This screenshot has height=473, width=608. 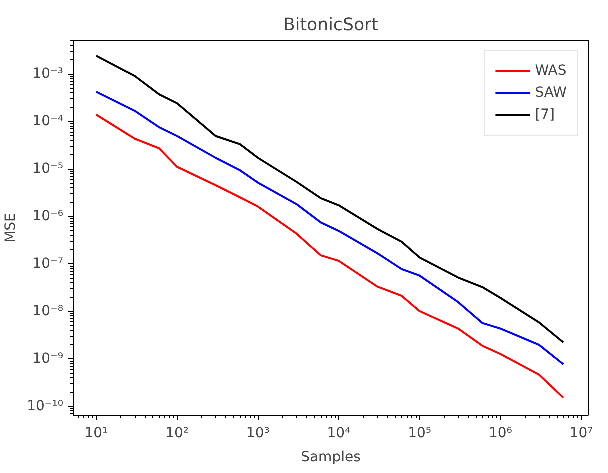 What do you see at coordinates (11, 228) in the screenshot?
I see `y-axis-title: MSE` at bounding box center [11, 228].